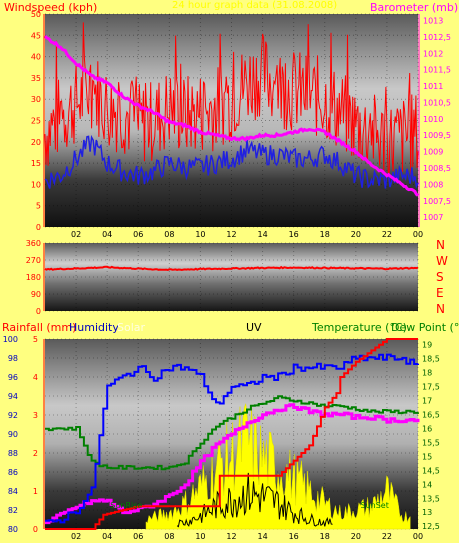  I want to click on baro-y-tick: 1013, so click(433, 21).